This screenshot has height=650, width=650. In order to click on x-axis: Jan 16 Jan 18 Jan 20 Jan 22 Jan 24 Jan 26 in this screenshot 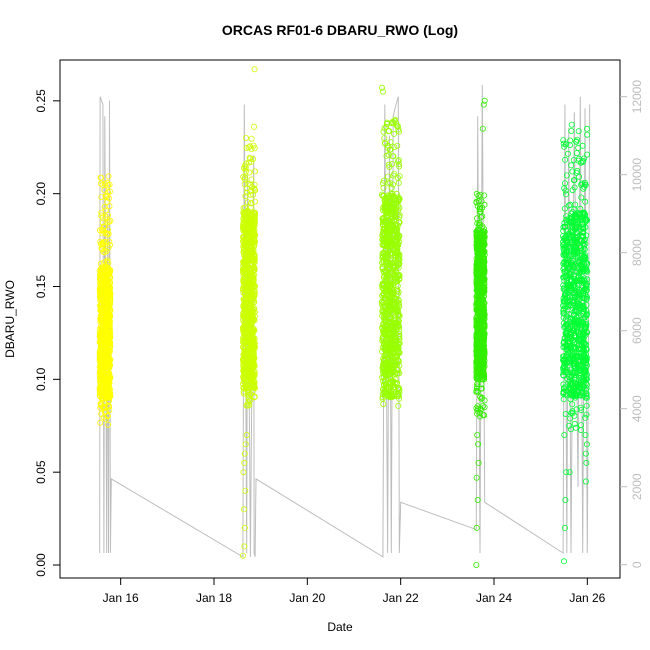, I will do `click(354, 591)`.